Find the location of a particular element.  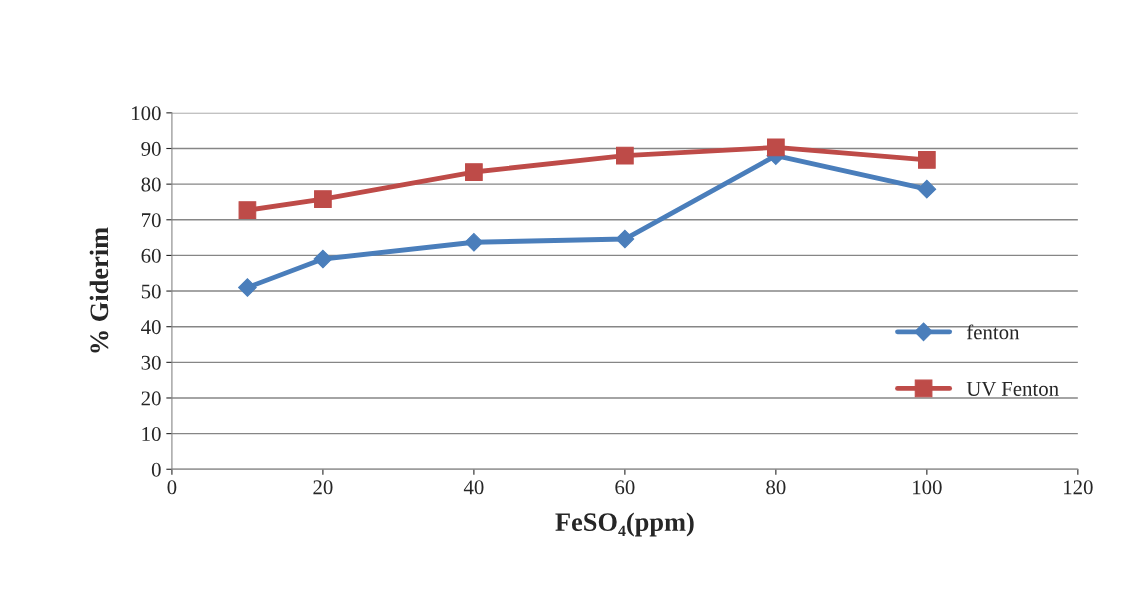

y-tick-label: 100 is located at coordinates (146, 113).